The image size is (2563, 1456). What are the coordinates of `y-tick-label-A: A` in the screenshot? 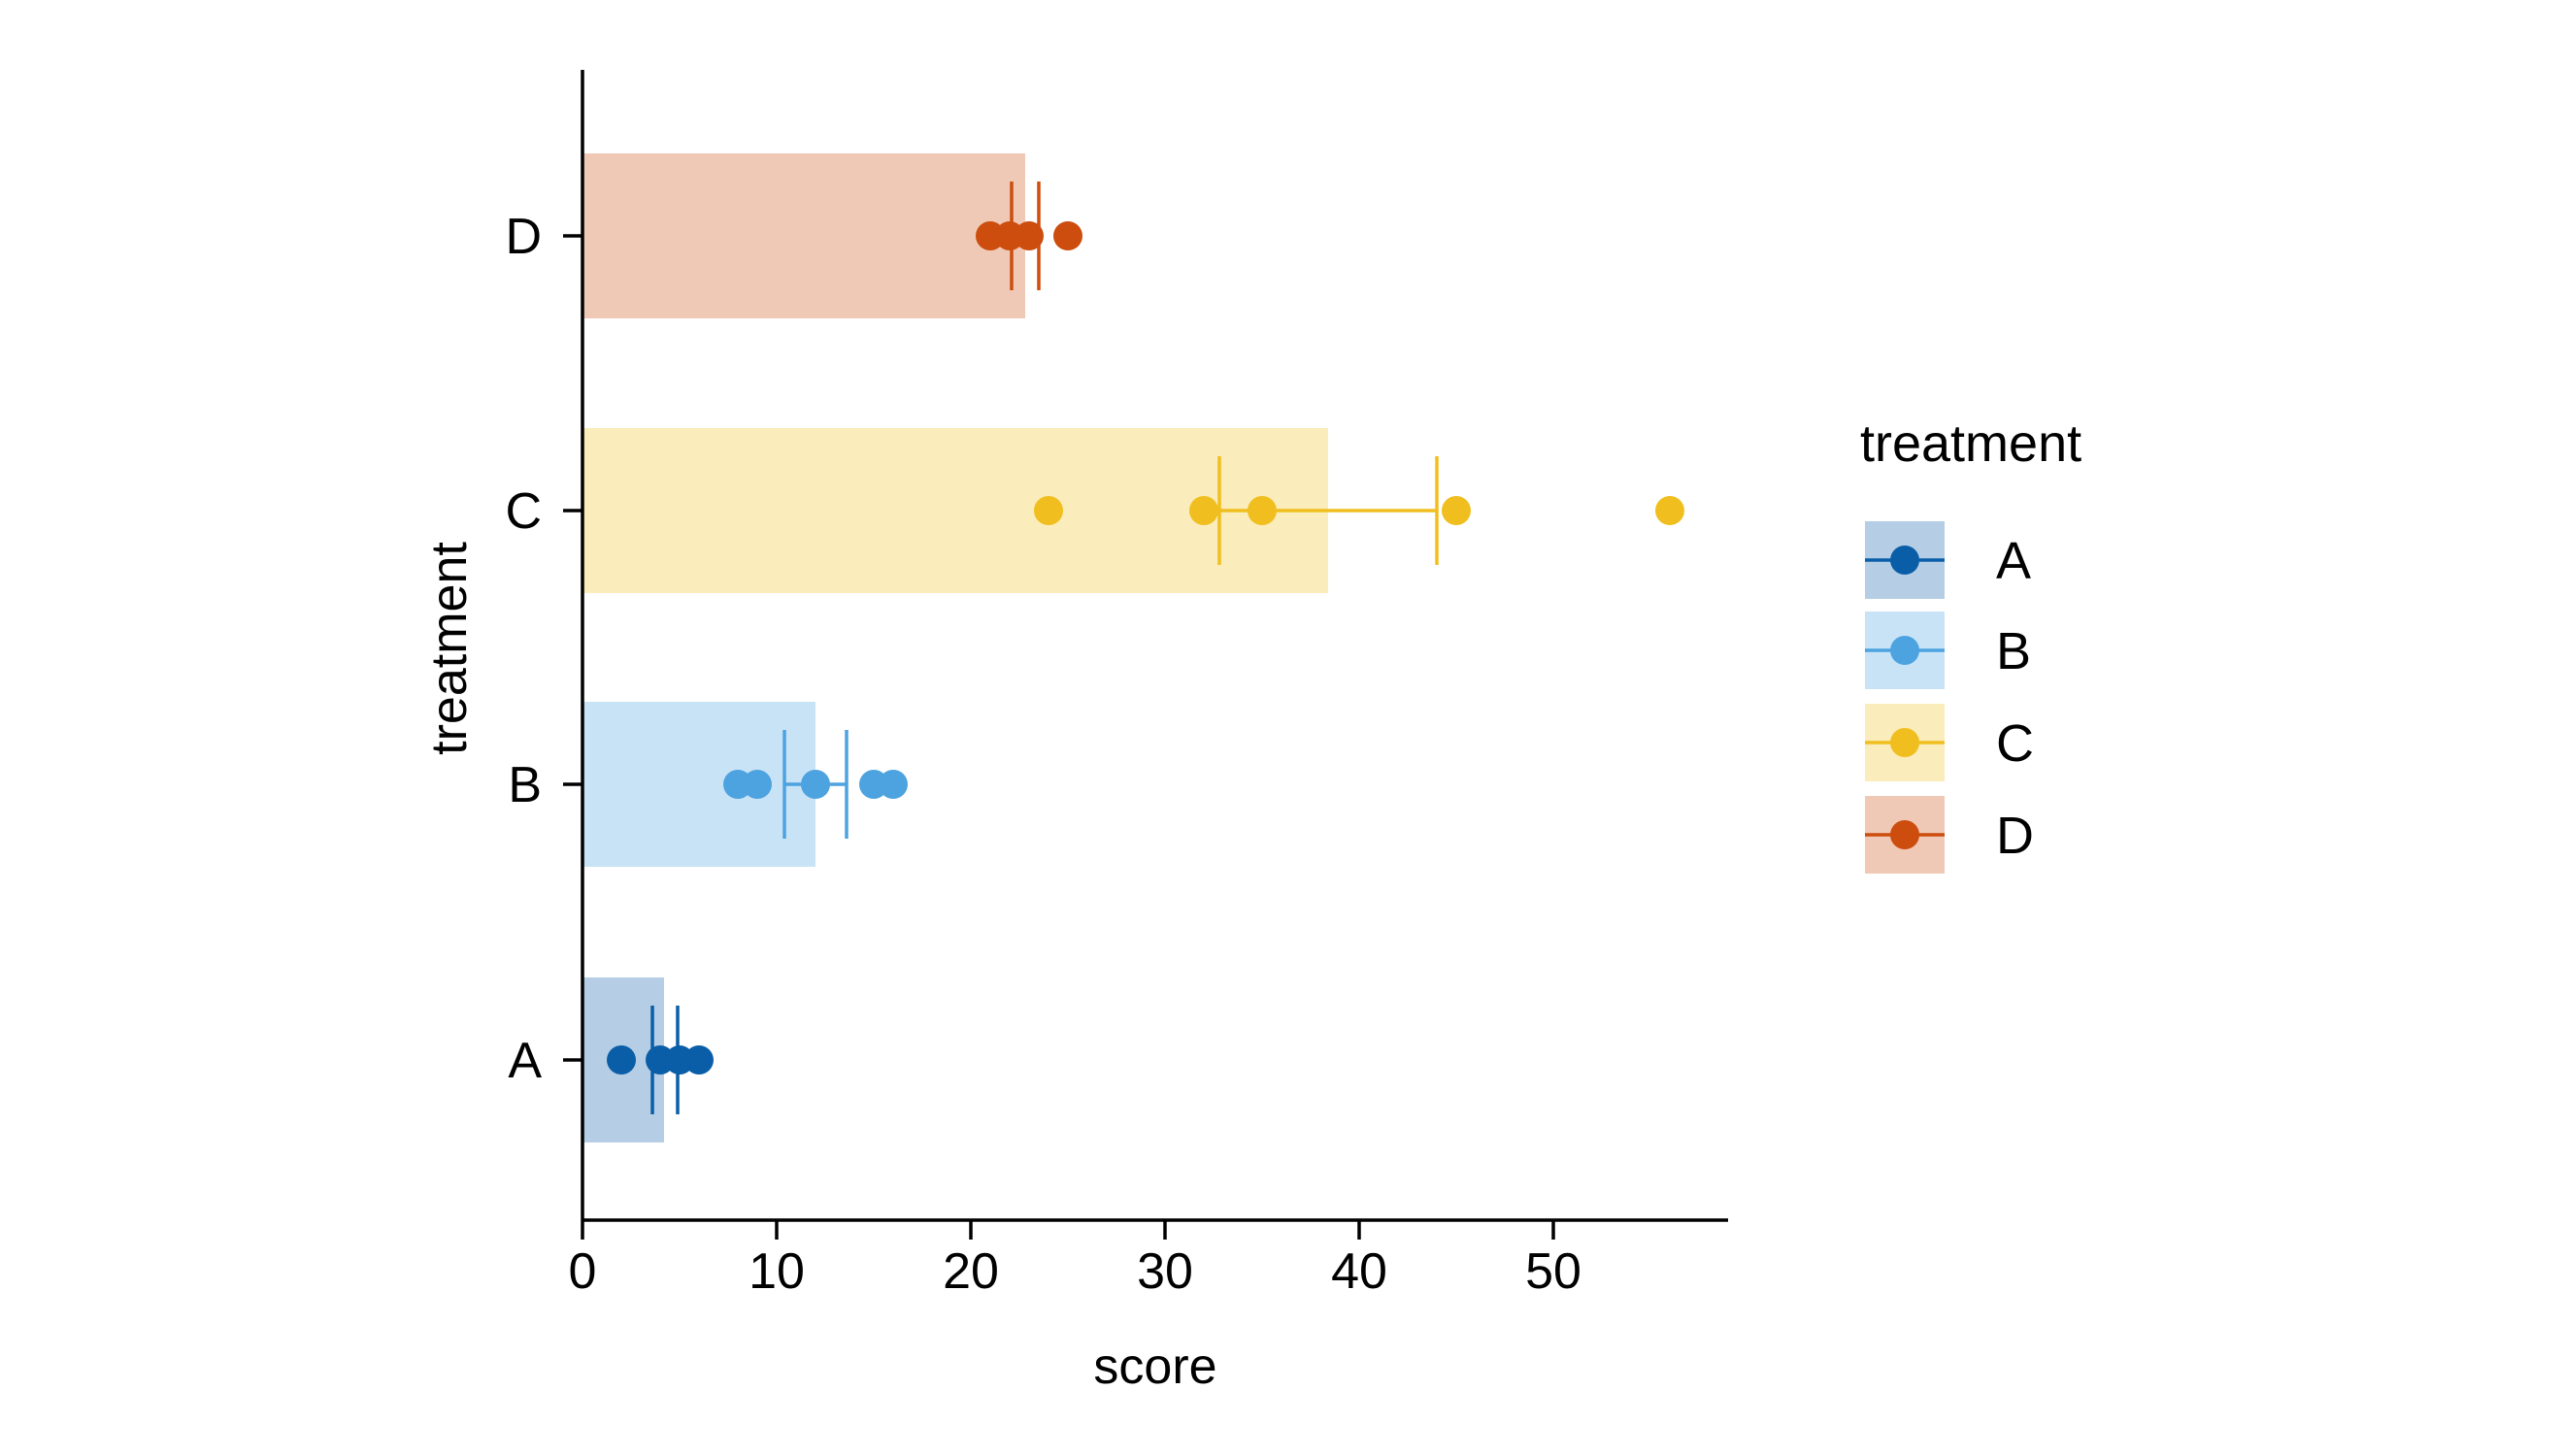 It's located at (525, 1061).